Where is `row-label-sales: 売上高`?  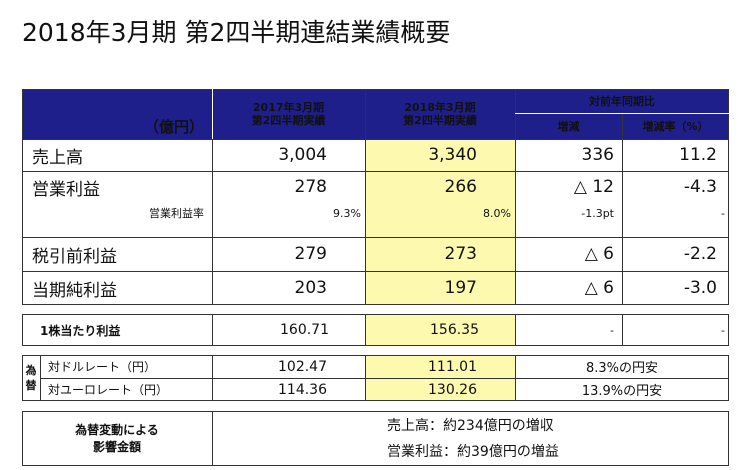 row-label-sales: 売上高 is located at coordinates (57, 157).